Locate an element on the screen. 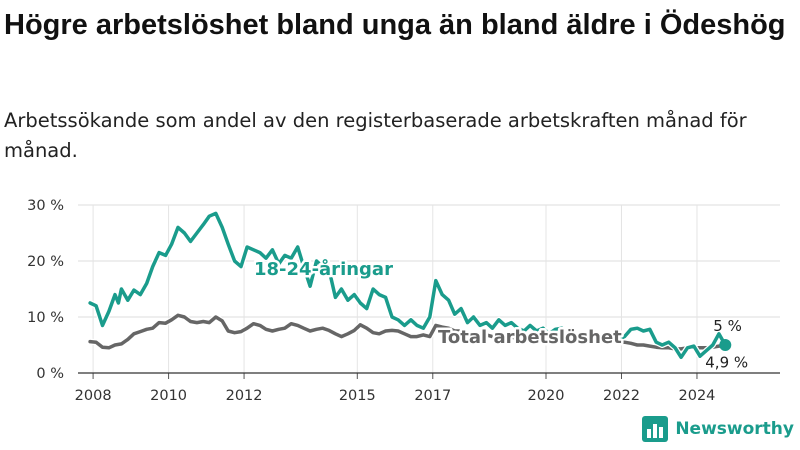 Image resolution: width=800 pixels, height=450 pixels. y-tick-label: 10 % is located at coordinates (45, 318).